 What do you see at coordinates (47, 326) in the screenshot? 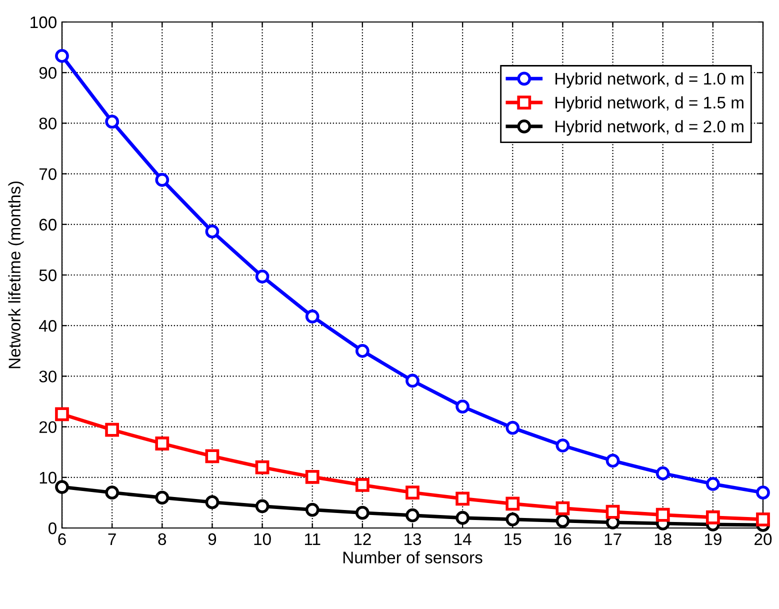
I see `y-tick-label: 40` at bounding box center [47, 326].